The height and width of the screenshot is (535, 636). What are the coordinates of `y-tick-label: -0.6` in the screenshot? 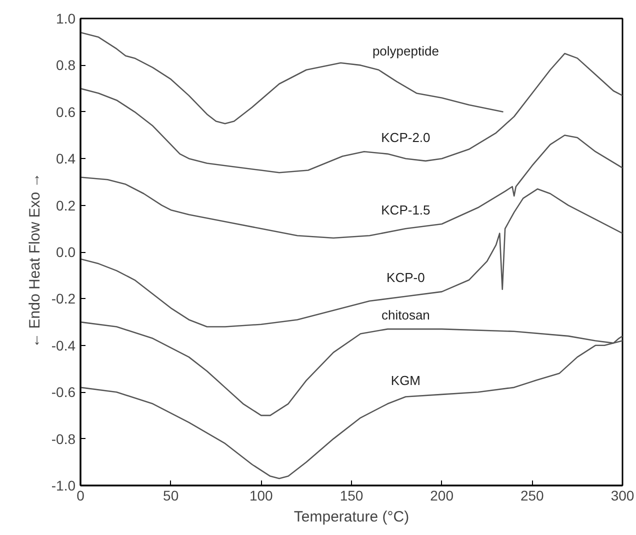 It's located at (63, 392).